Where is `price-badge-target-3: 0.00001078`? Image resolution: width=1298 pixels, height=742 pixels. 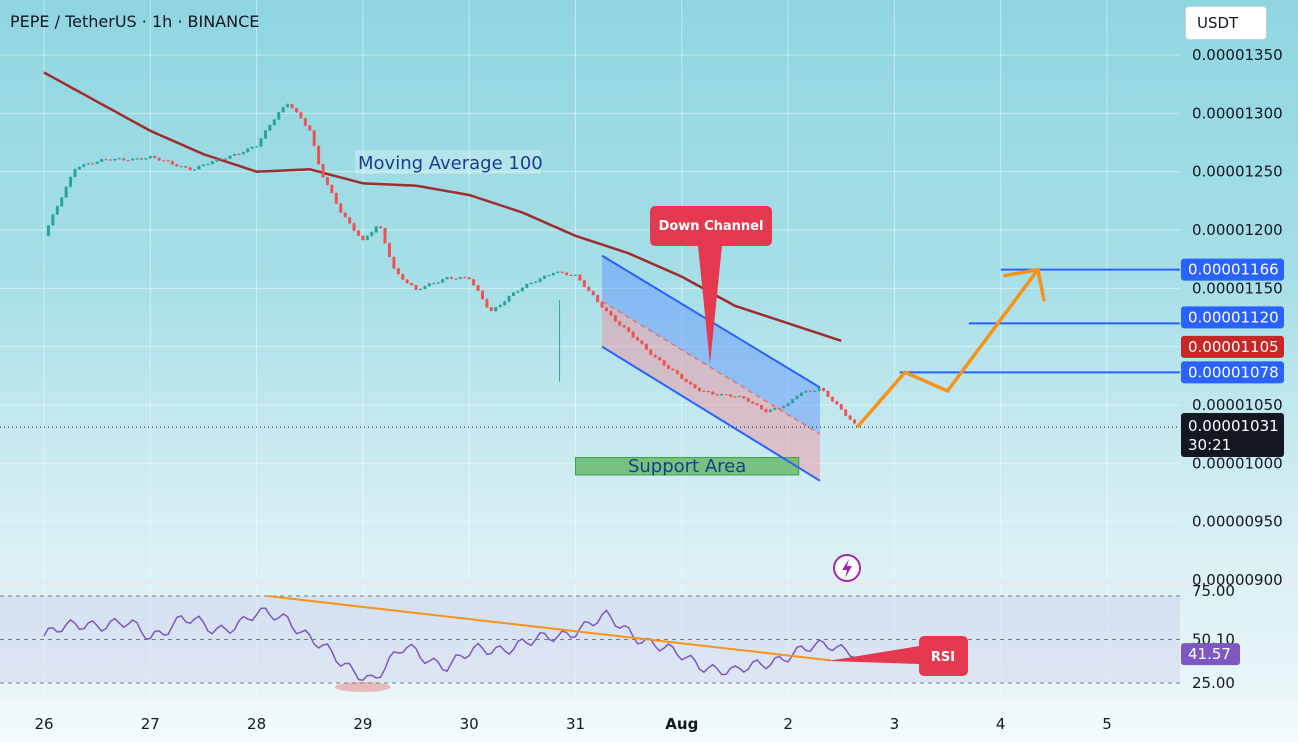 price-badge-target-3: 0.00001078 is located at coordinates (1233, 372).